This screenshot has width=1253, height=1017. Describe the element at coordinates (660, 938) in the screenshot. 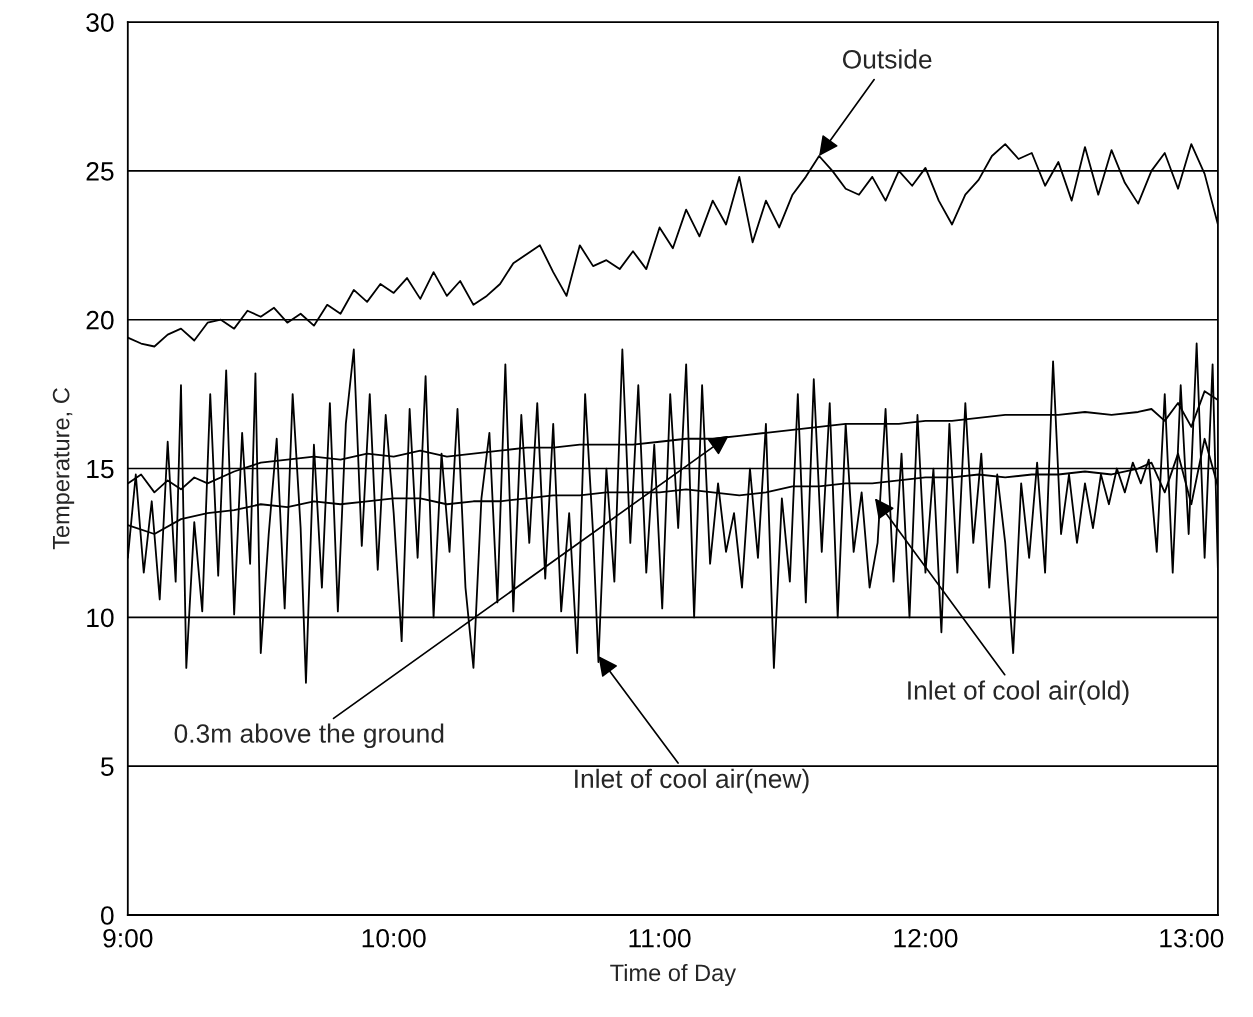

I see `x-tick-label: 11:00` at that location.